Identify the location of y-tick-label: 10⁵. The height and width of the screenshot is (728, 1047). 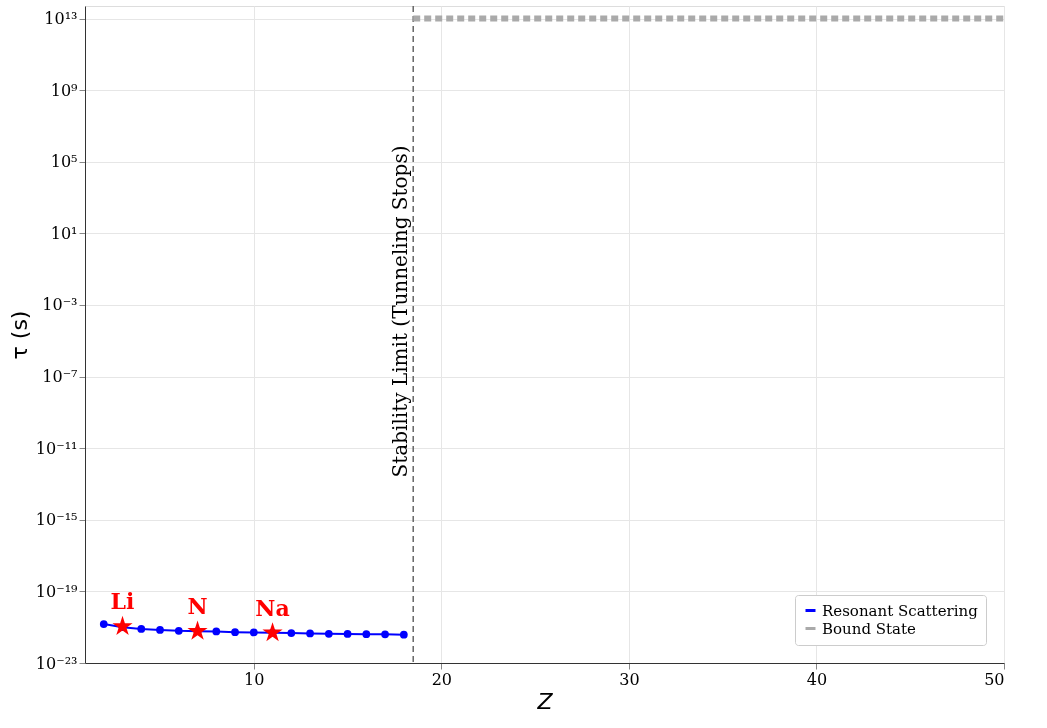
(64, 162).